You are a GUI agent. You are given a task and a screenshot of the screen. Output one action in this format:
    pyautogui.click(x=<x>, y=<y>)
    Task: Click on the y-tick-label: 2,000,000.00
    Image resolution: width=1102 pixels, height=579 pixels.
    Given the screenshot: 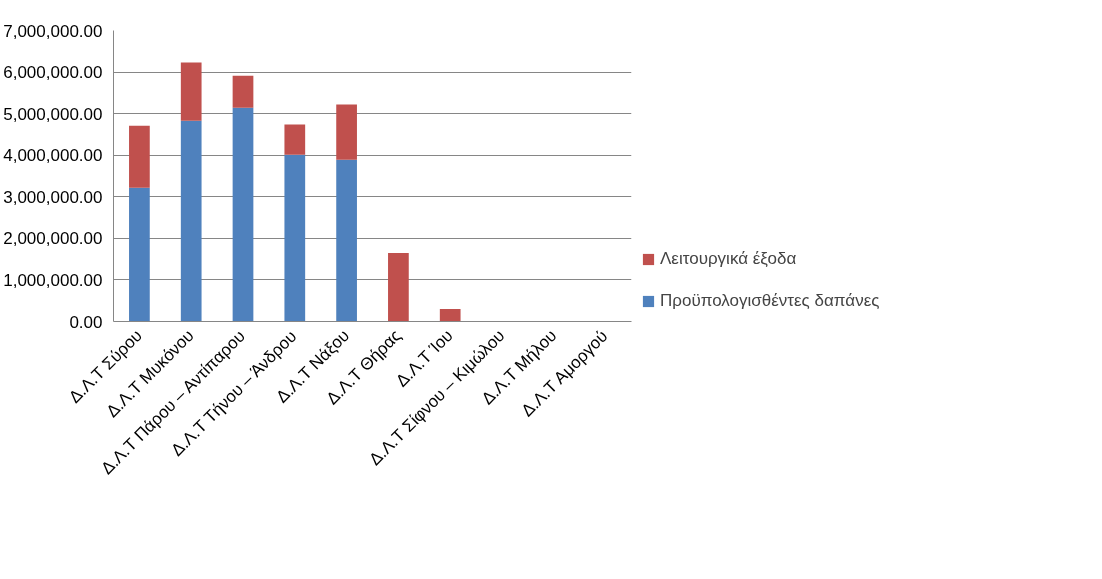 What is the action you would take?
    pyautogui.click(x=53, y=239)
    